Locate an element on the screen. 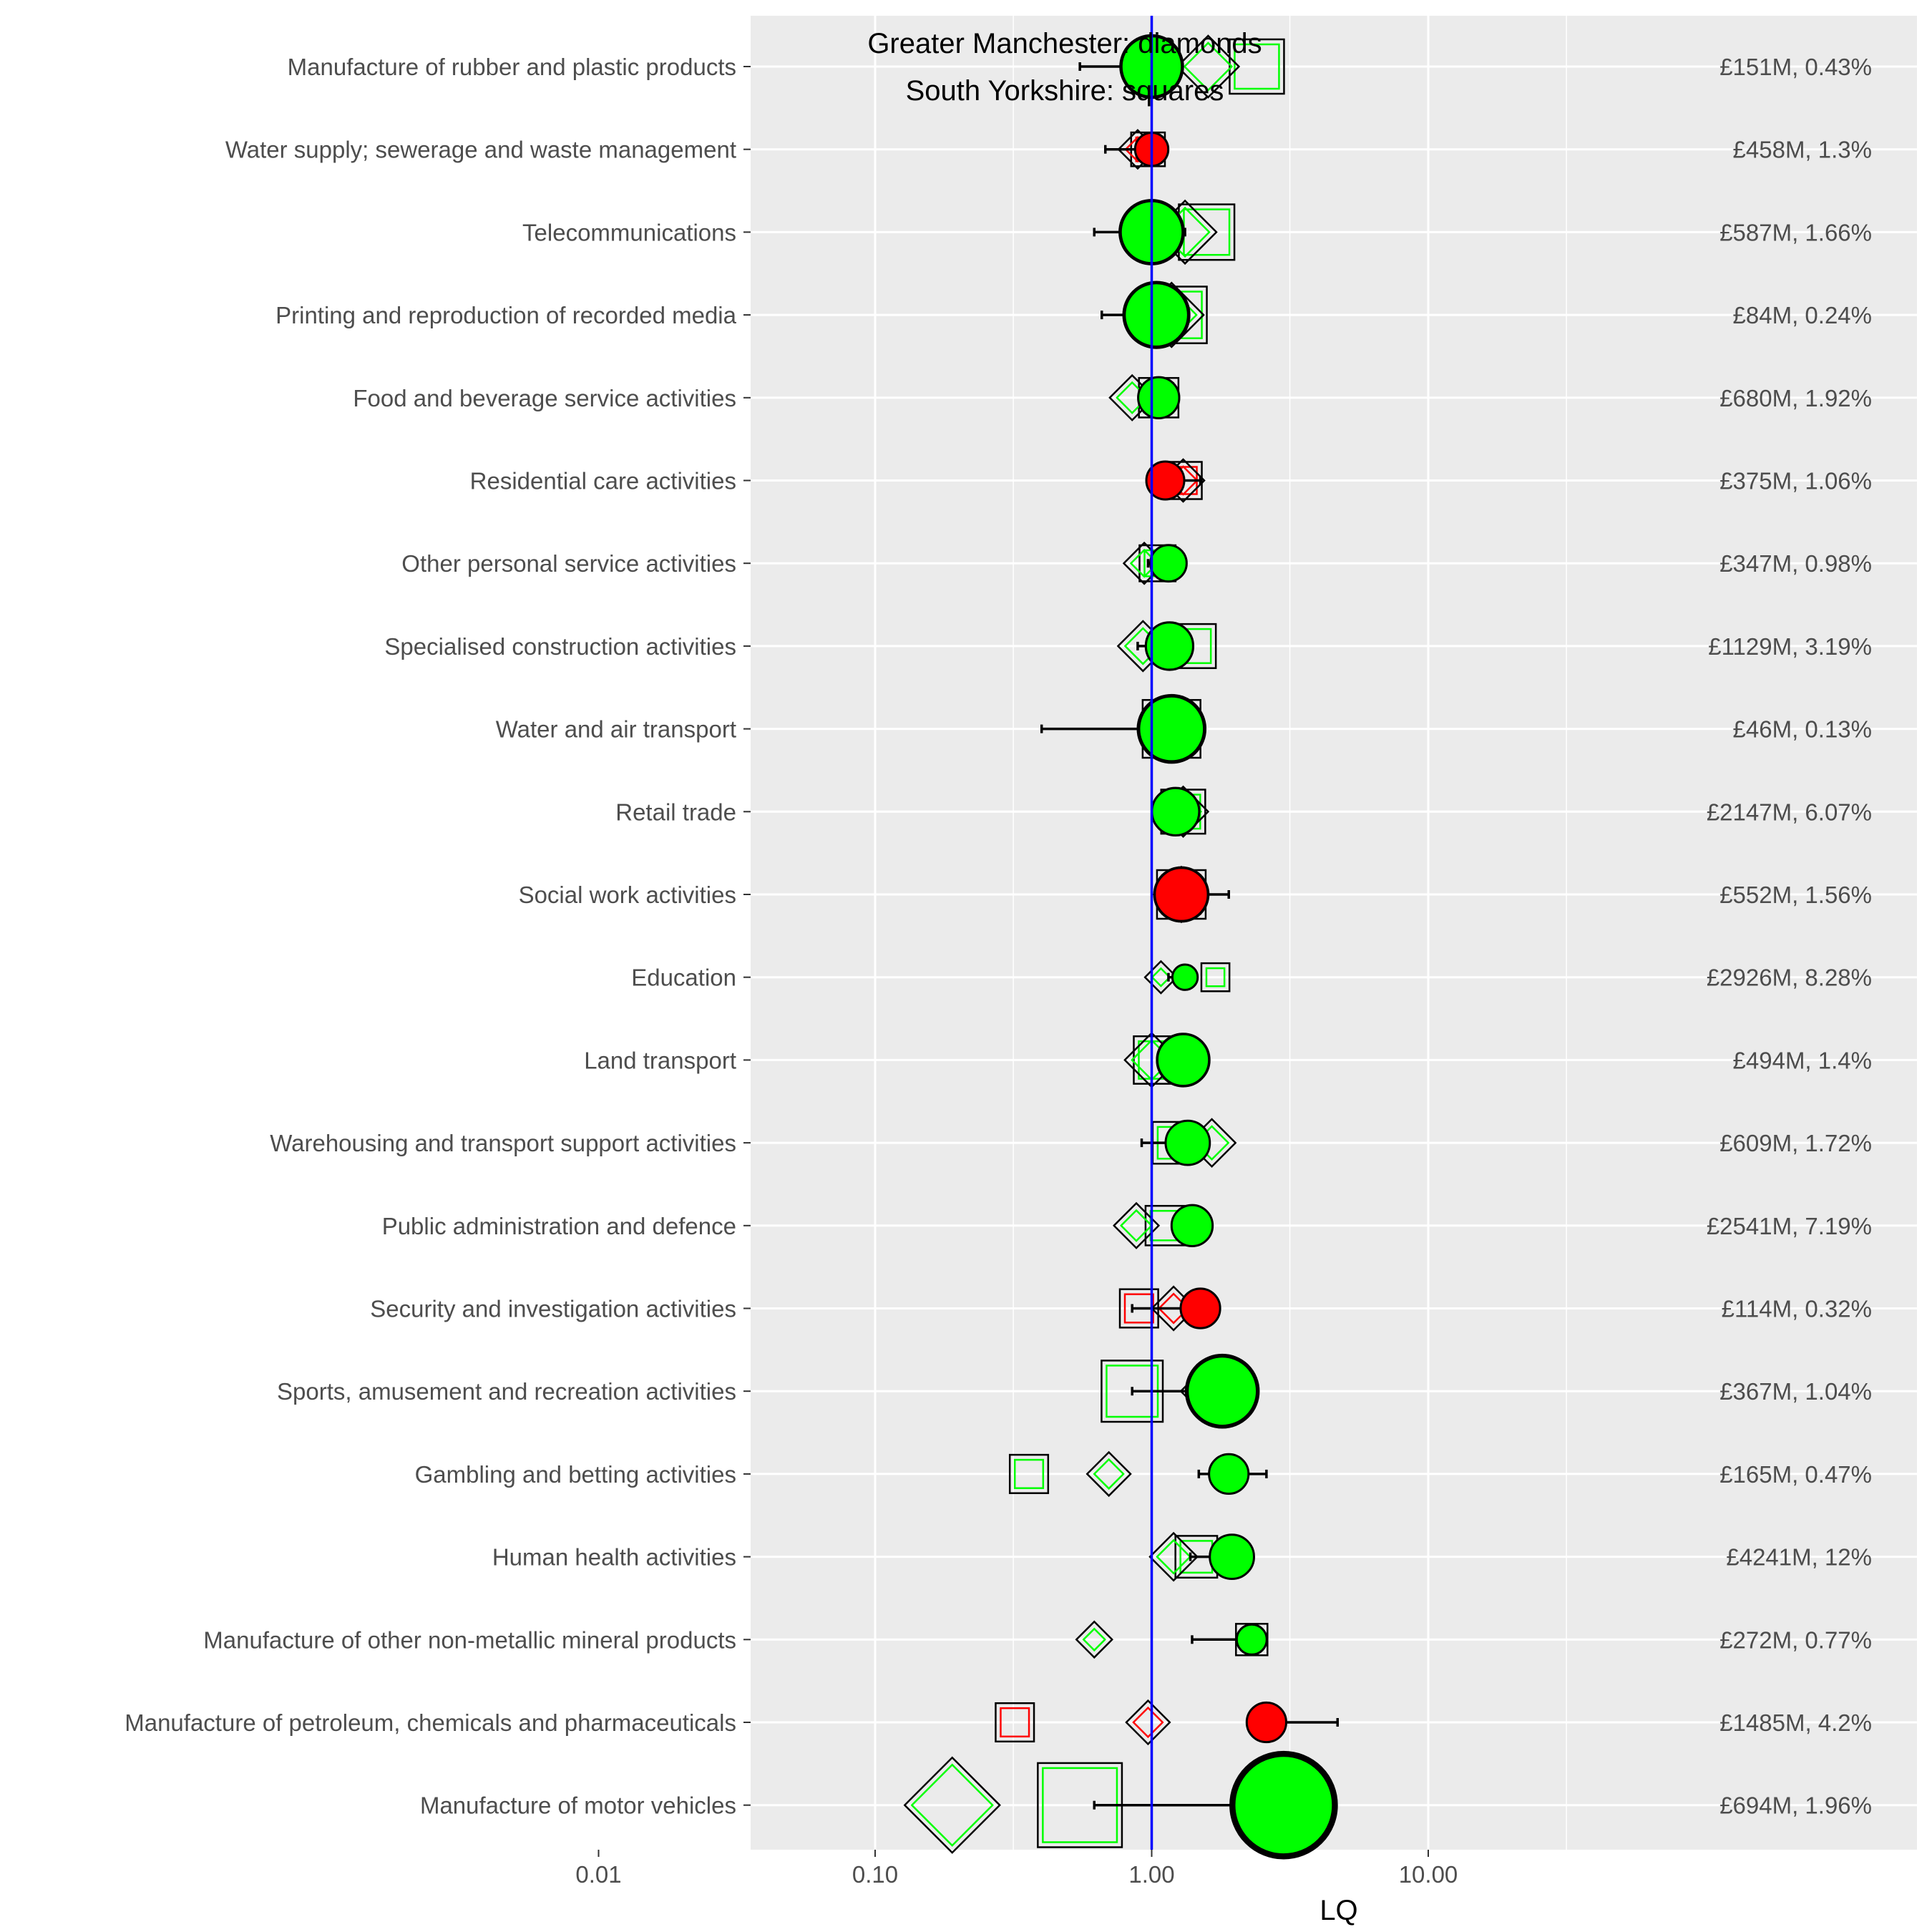  category-label: Water and air transport is located at coordinates (616, 729).